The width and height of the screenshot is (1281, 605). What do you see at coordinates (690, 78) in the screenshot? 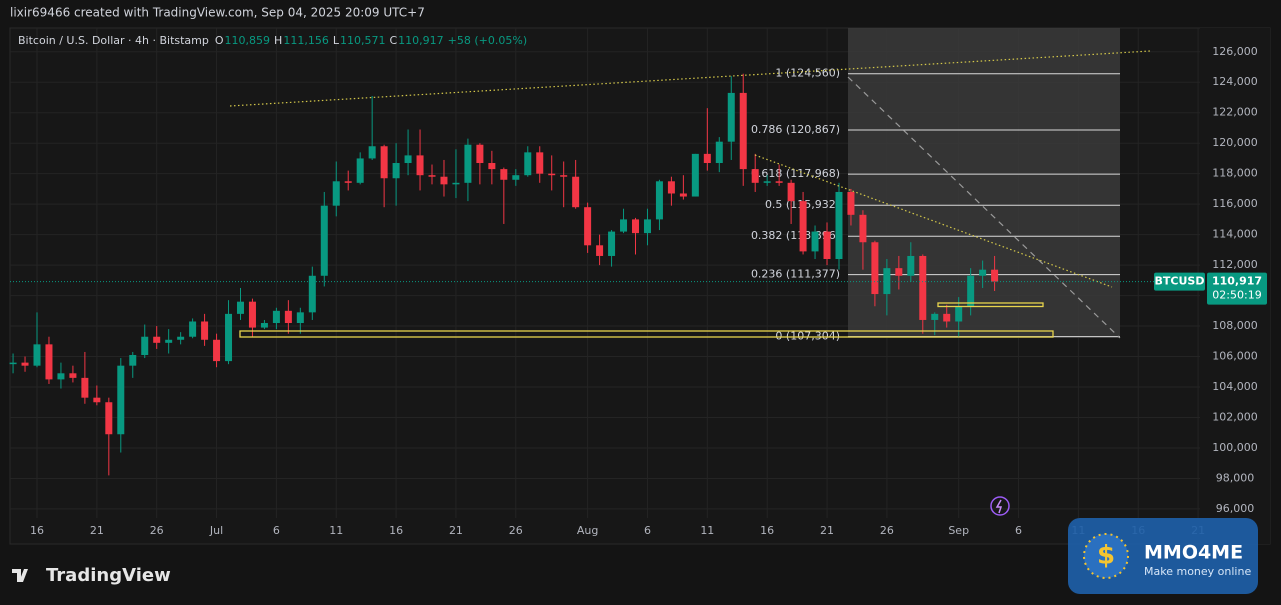
I see `trendline` at bounding box center [690, 78].